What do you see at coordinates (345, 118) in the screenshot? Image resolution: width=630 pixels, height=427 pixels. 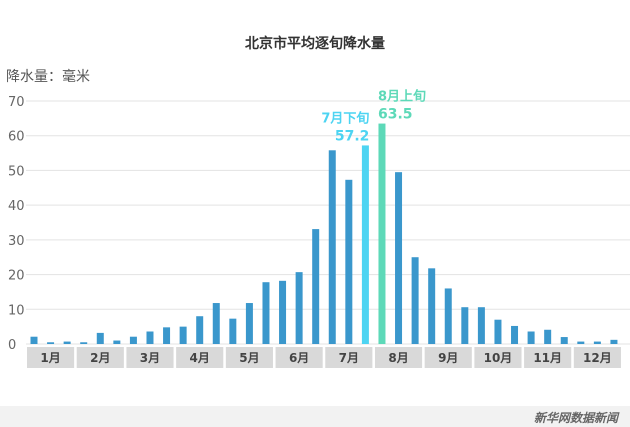 I see `highlight-label: 7月下旬` at bounding box center [345, 118].